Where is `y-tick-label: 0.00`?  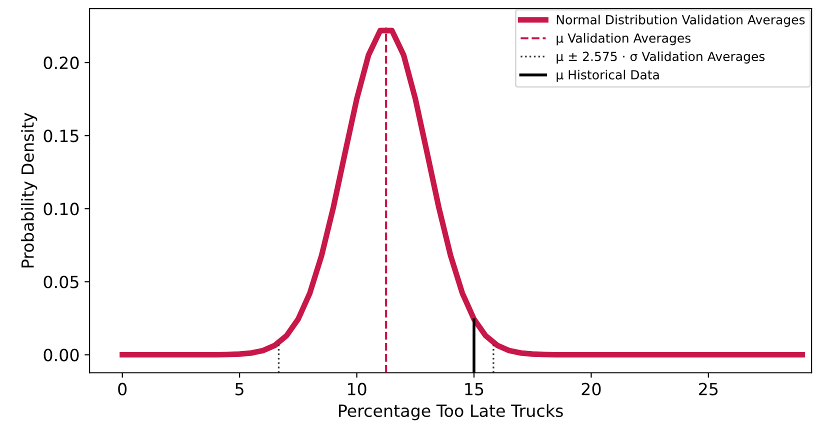
y-tick-label: 0.00 is located at coordinates (61, 355).